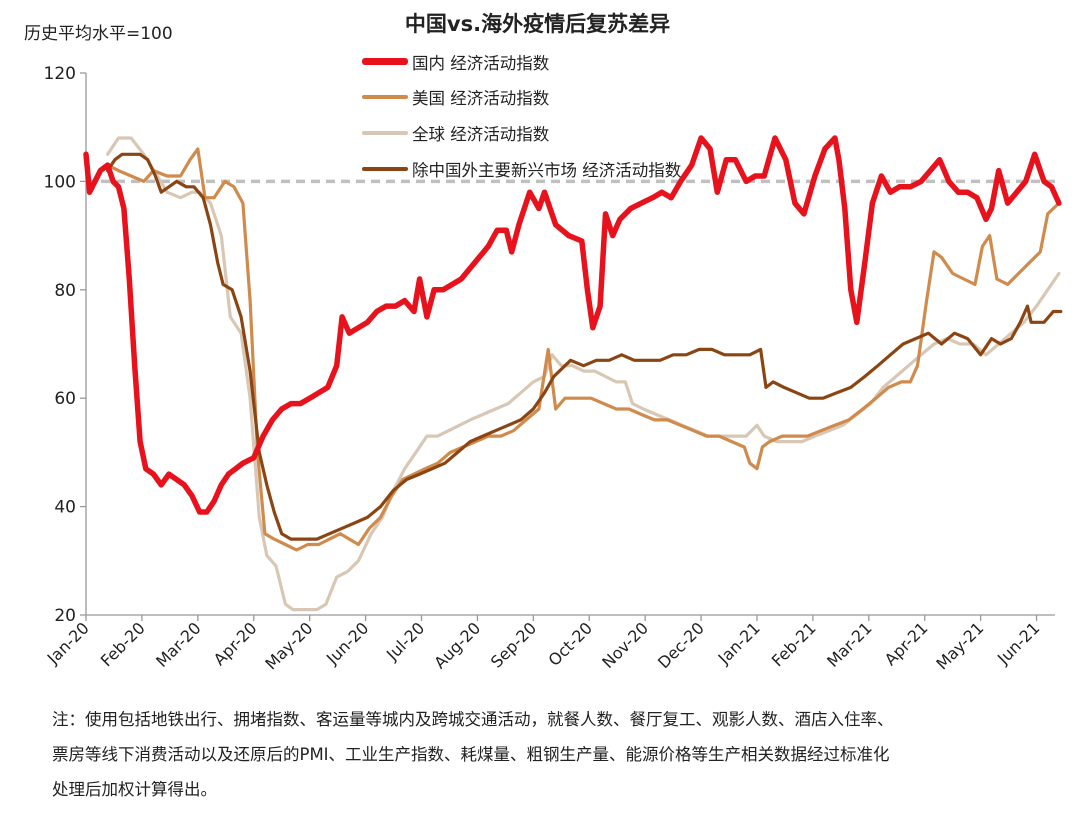 This screenshot has height=814, width=1075. I want to click on y-tick-label: 80, so click(65, 291).